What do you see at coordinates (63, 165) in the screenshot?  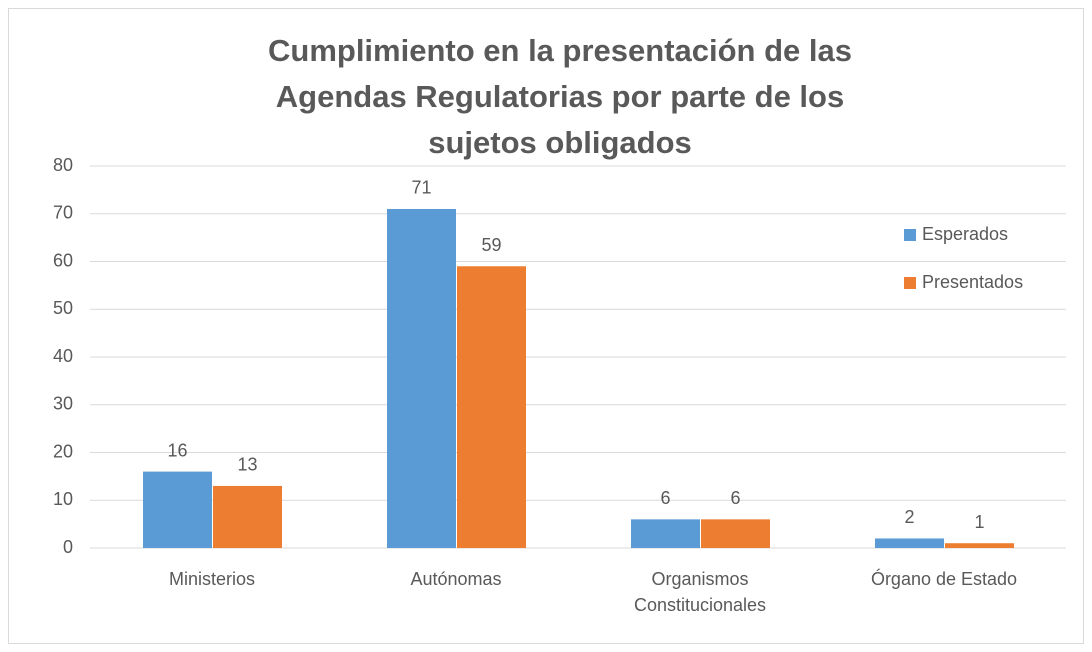 I see `y-tick-label: 80` at bounding box center [63, 165].